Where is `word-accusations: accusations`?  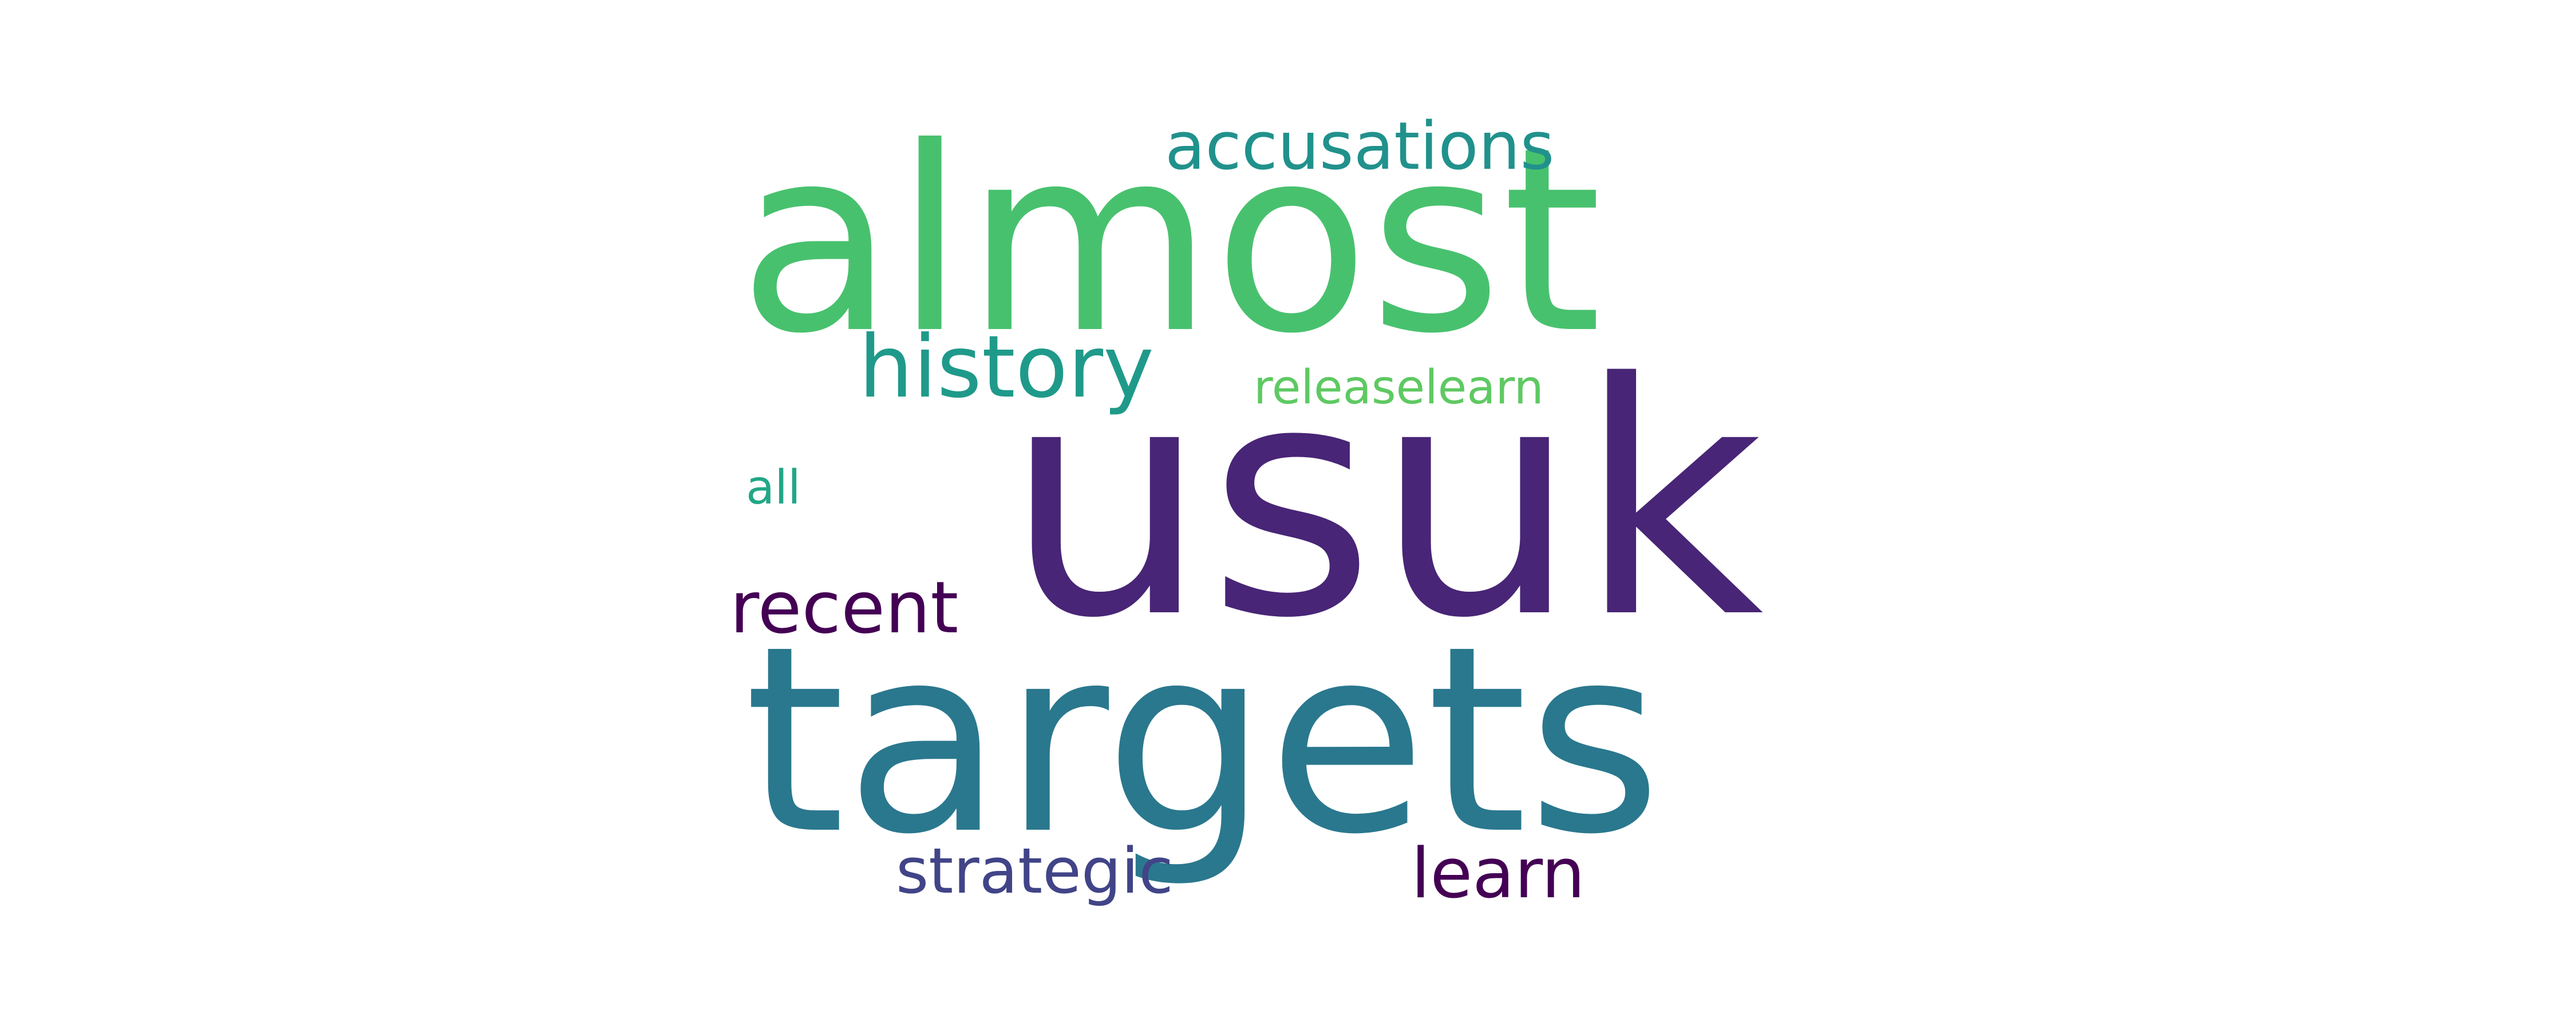 word-accusations: accusations is located at coordinates (1359, 146).